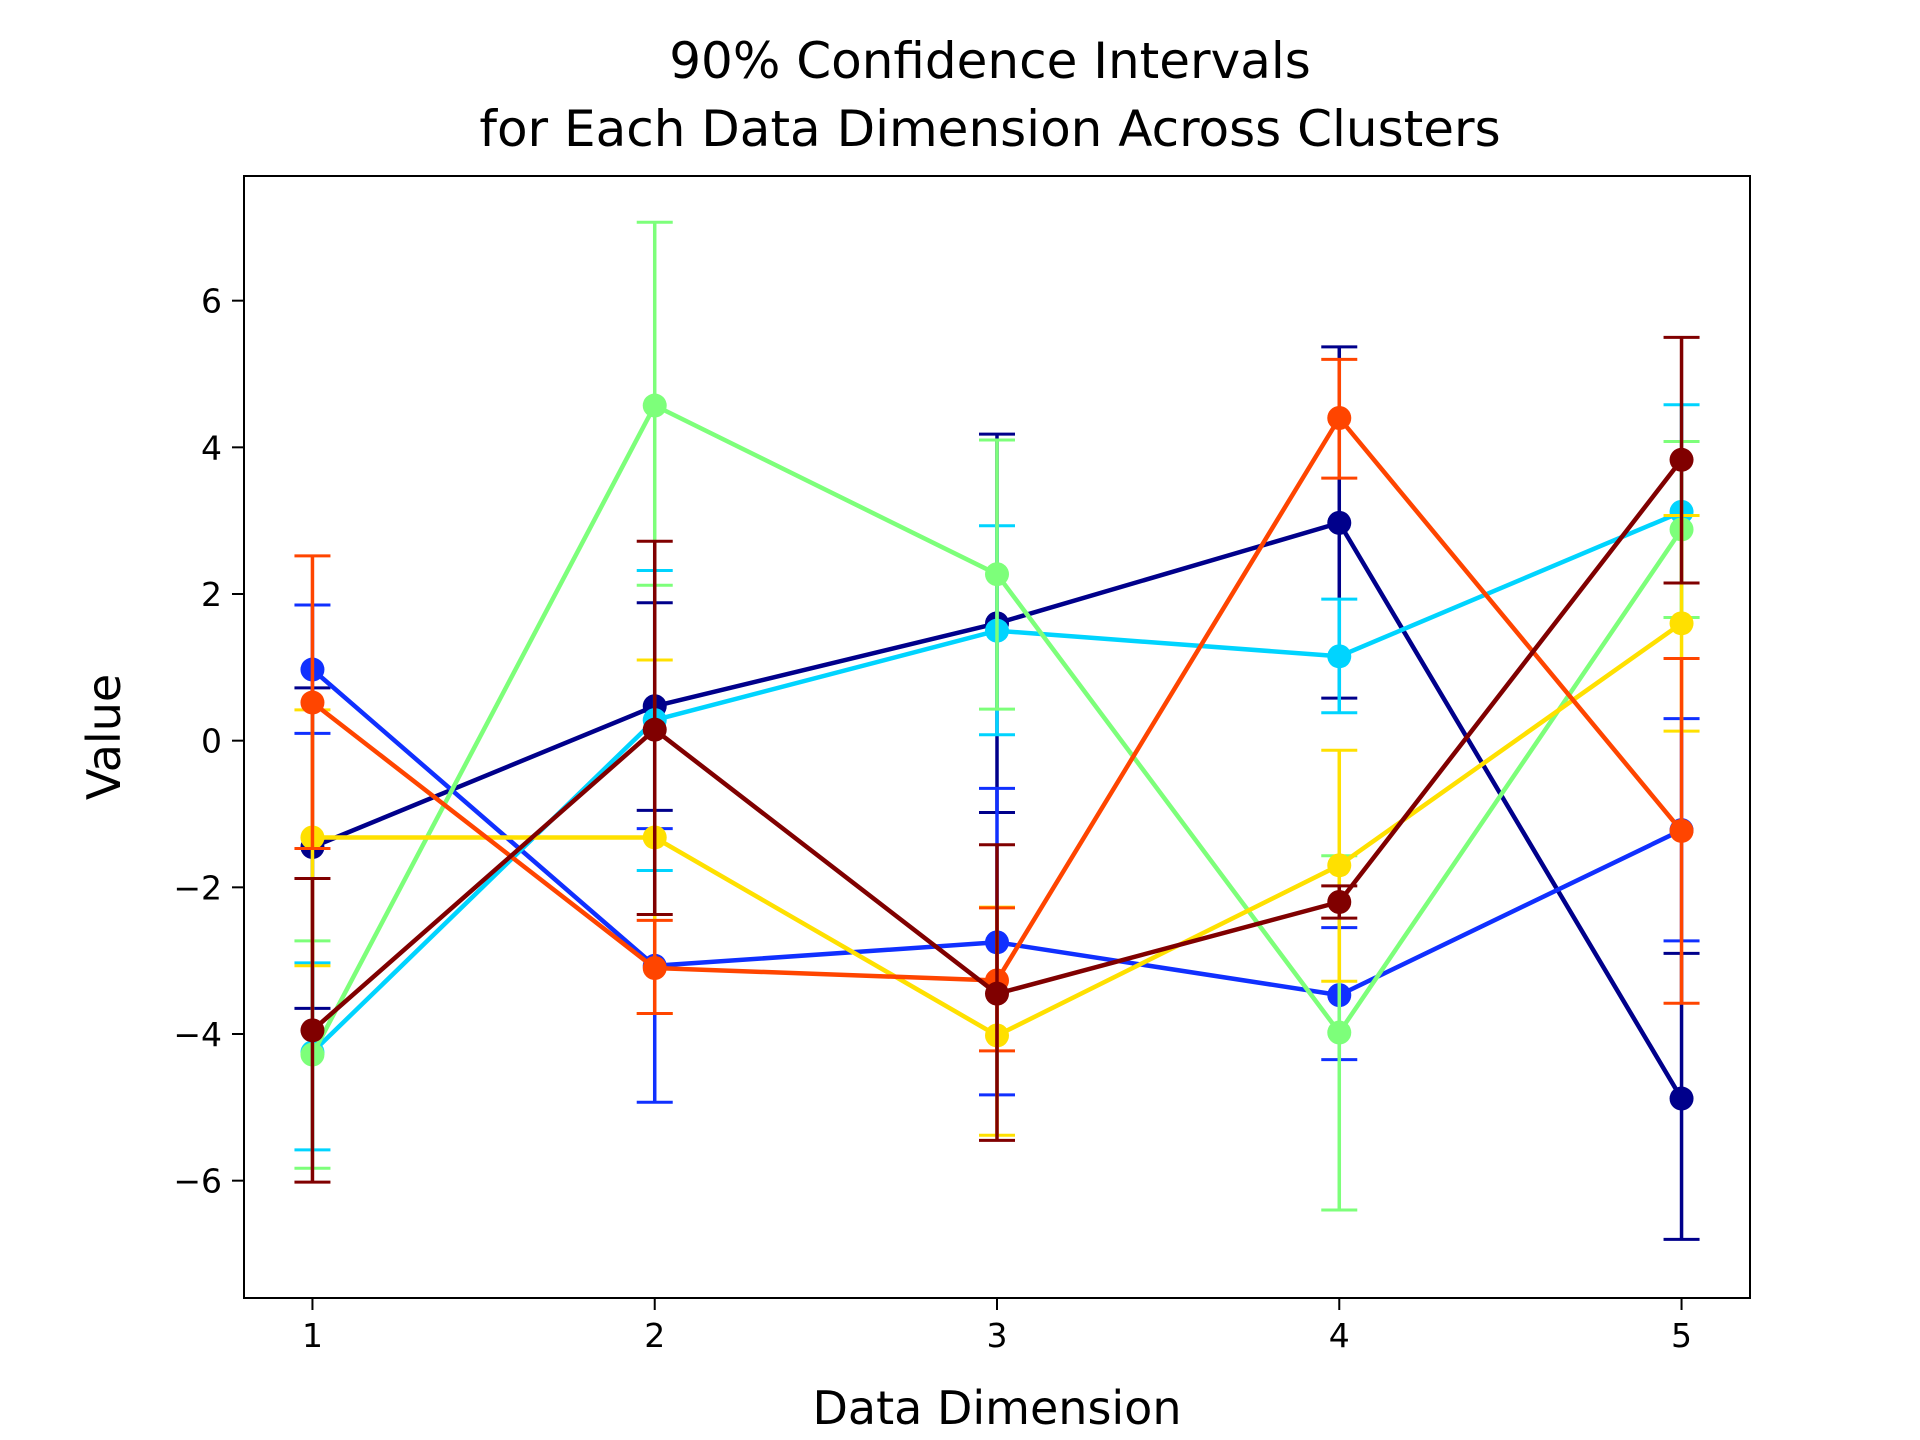 The width and height of the screenshot is (1920, 1440). I want to click on x-tick-label: 1, so click(312, 1335).